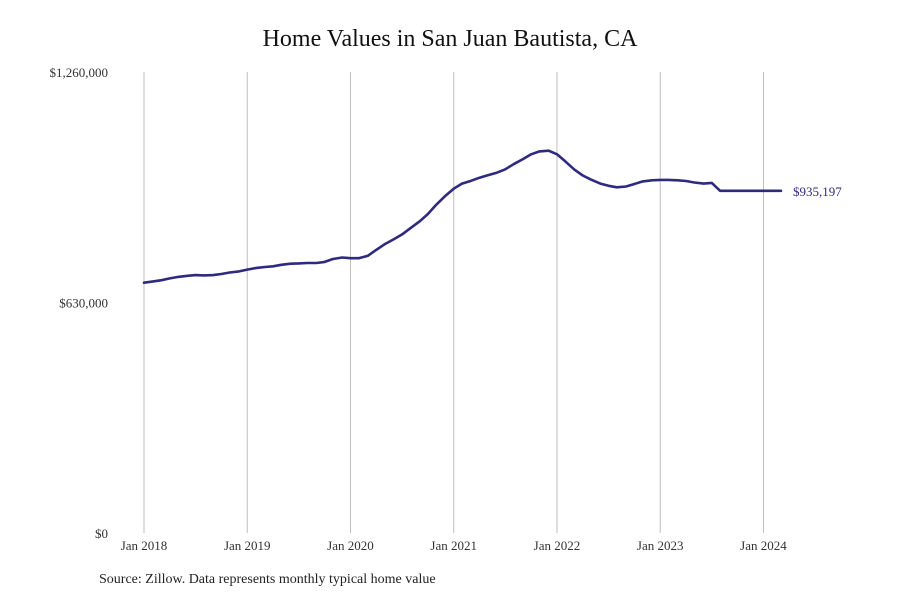  I want to click on x-tick-label: Jan 2023, so click(660, 545).